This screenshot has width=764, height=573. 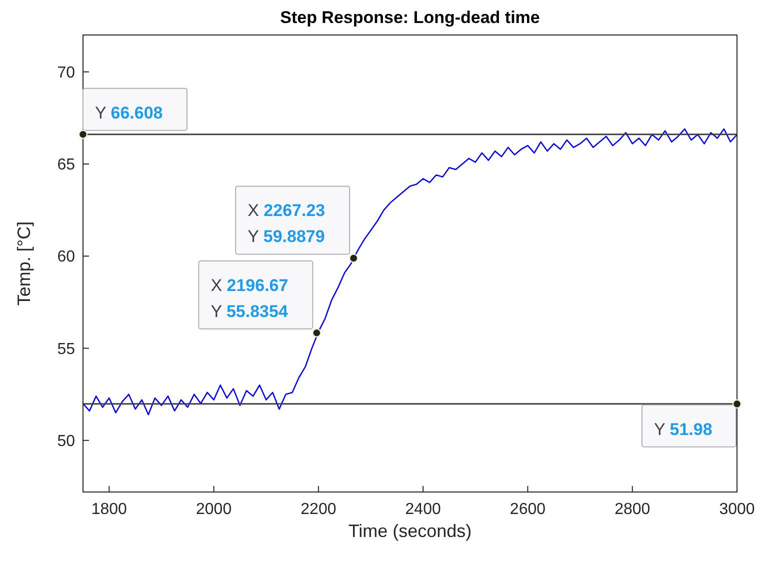 I want to click on x-tick-label: 2000, so click(x=214, y=509).